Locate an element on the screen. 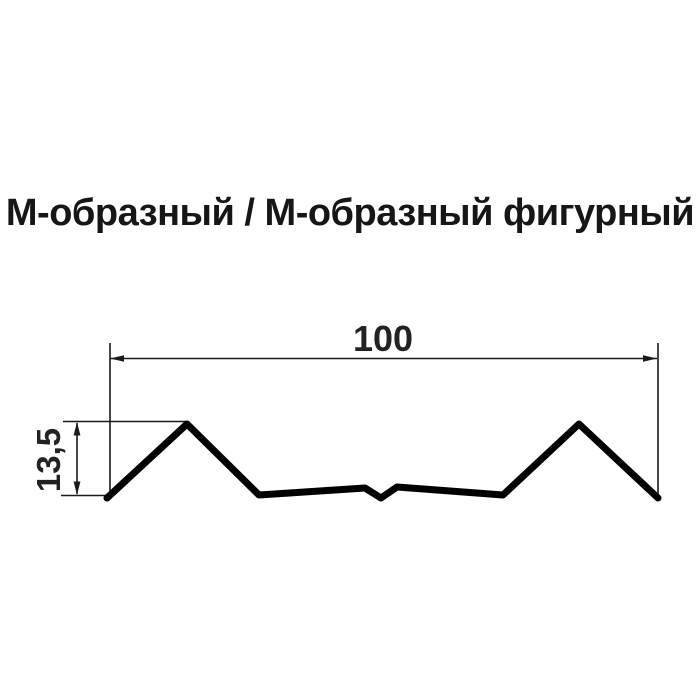 Image resolution: width=700 pixels, height=700 pixels. m-profile-outline is located at coordinates (382, 461).